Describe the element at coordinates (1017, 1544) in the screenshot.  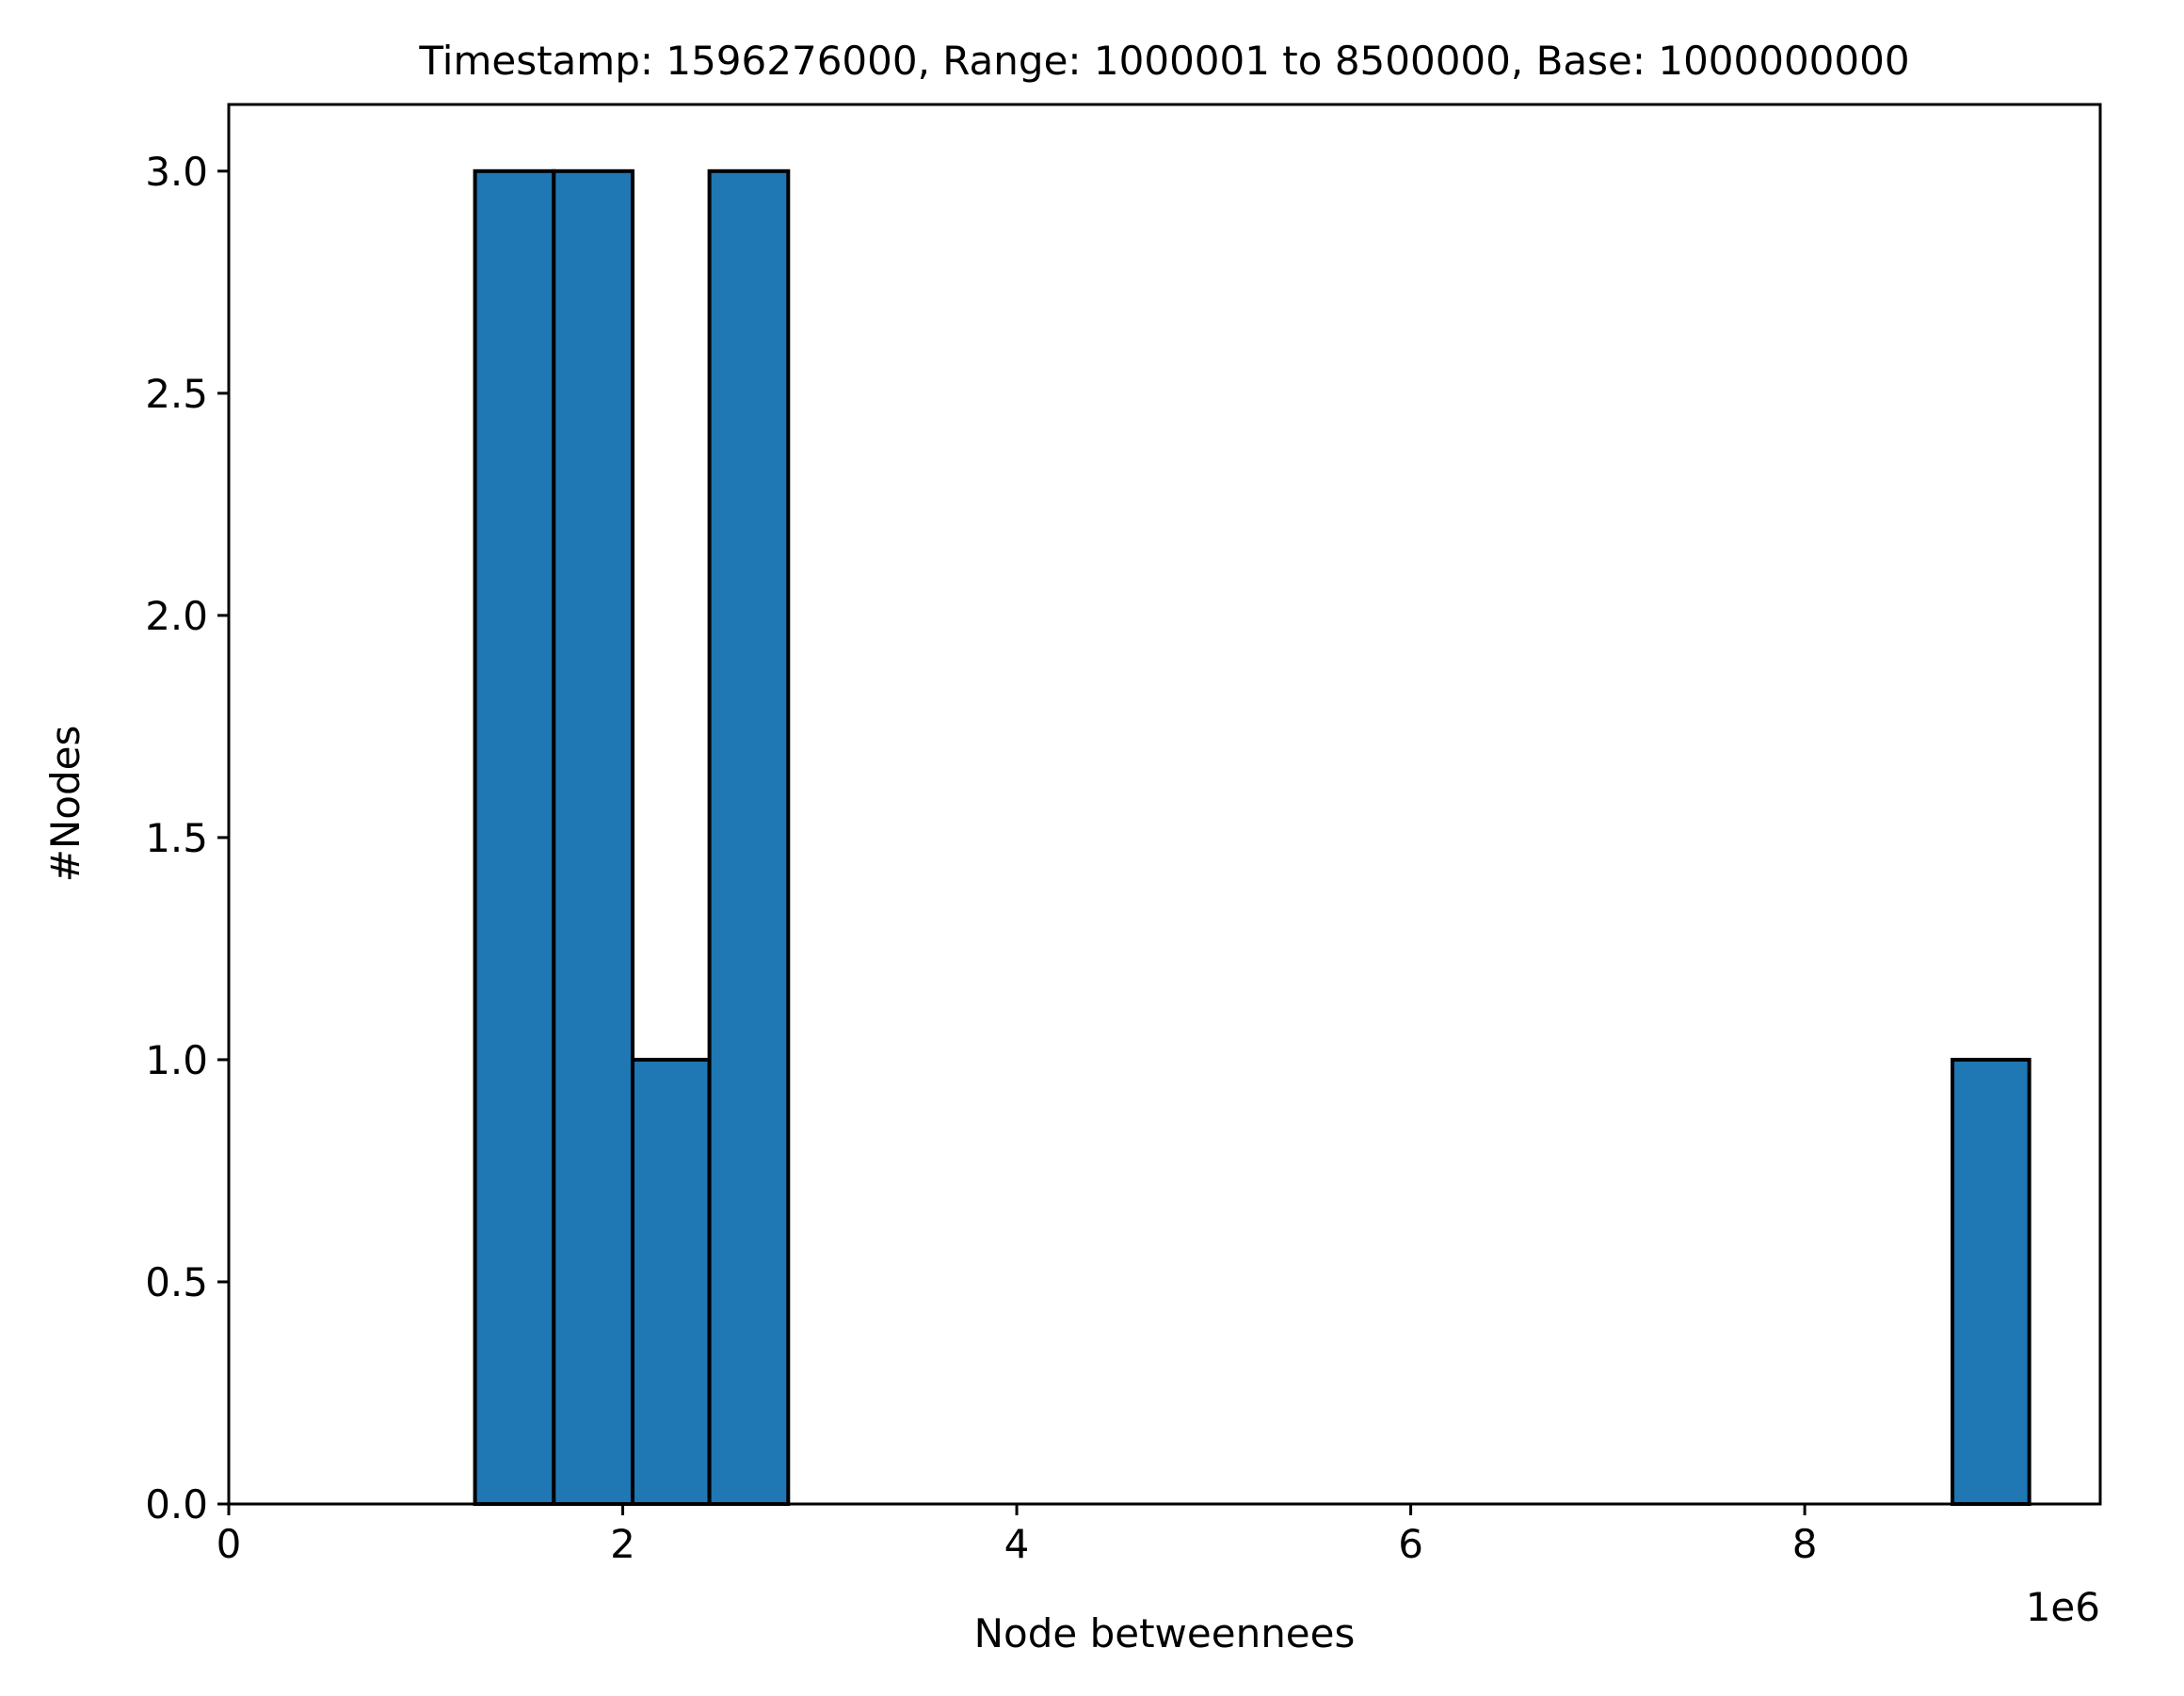
I see `x-tick-label-2: 4` at that location.